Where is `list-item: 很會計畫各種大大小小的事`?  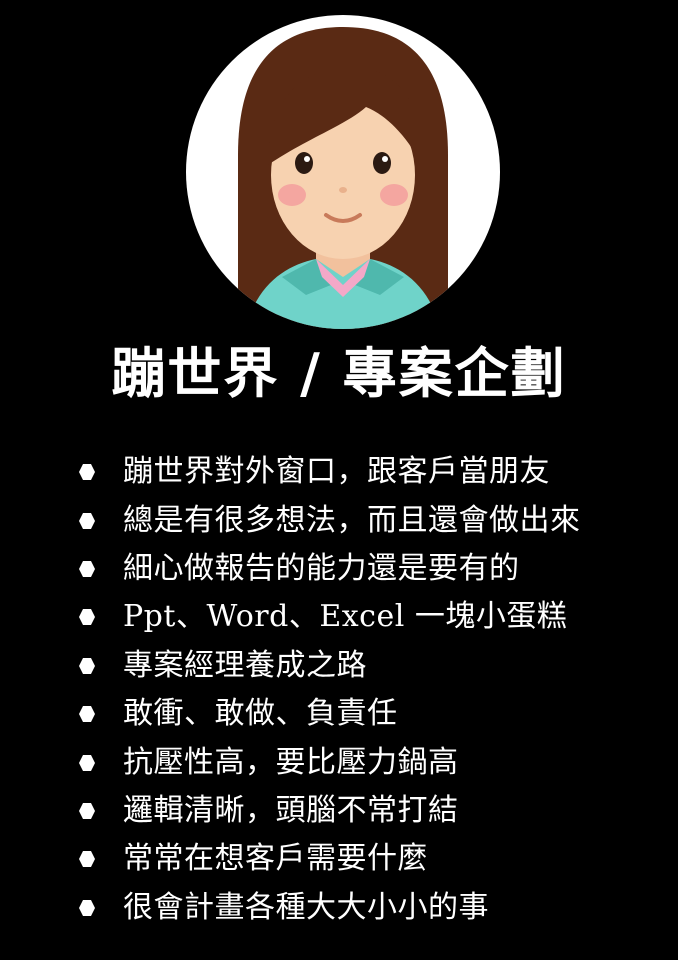
list-item: 很會計畫各種大大小小的事 is located at coordinates (368, 908).